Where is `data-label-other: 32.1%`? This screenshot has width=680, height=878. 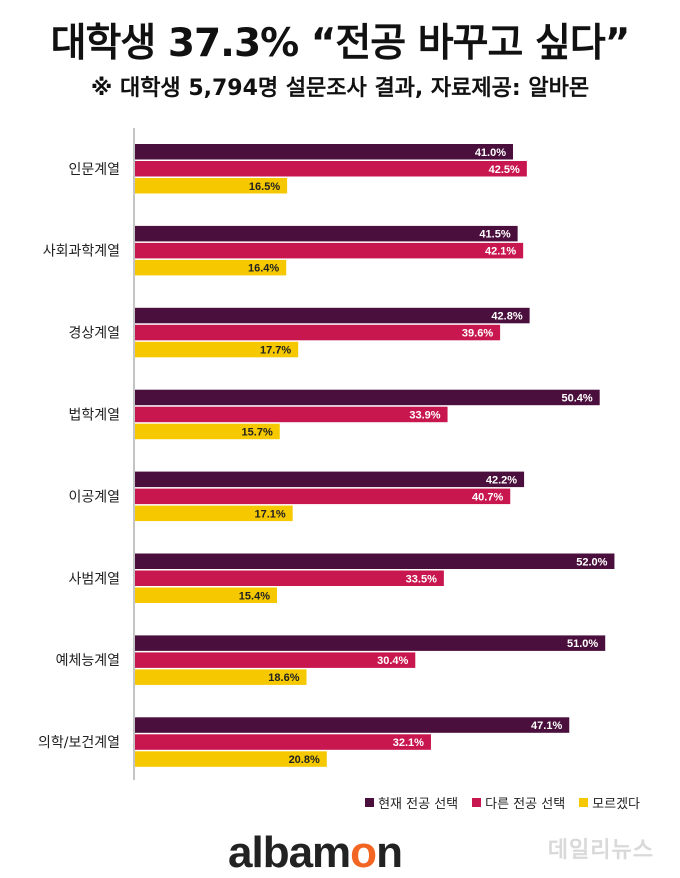
data-label-other: 32.1% is located at coordinates (408, 743).